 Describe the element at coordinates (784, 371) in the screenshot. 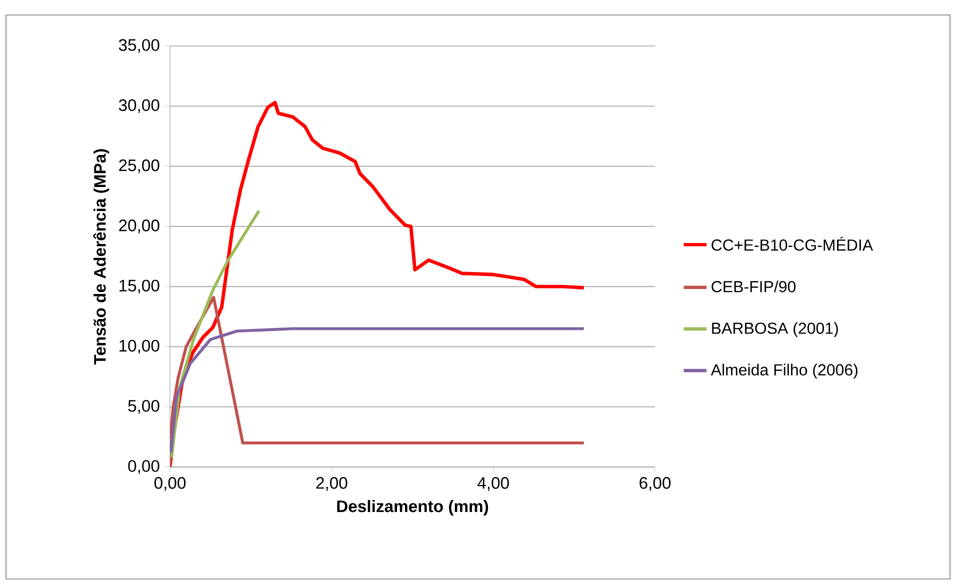

I see `legend-label: Almeida Filho (2006)` at that location.